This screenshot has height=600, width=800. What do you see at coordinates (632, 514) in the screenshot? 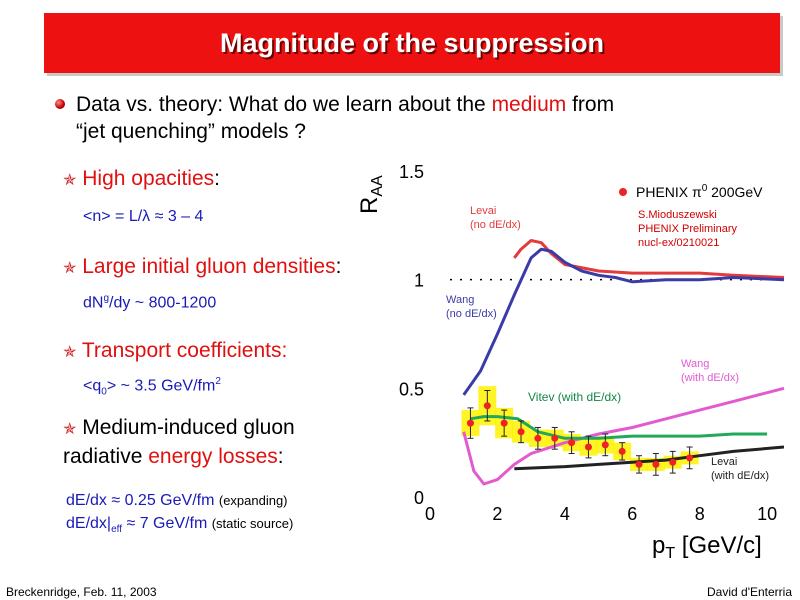
I see `x-tick-label: 6` at bounding box center [632, 514].